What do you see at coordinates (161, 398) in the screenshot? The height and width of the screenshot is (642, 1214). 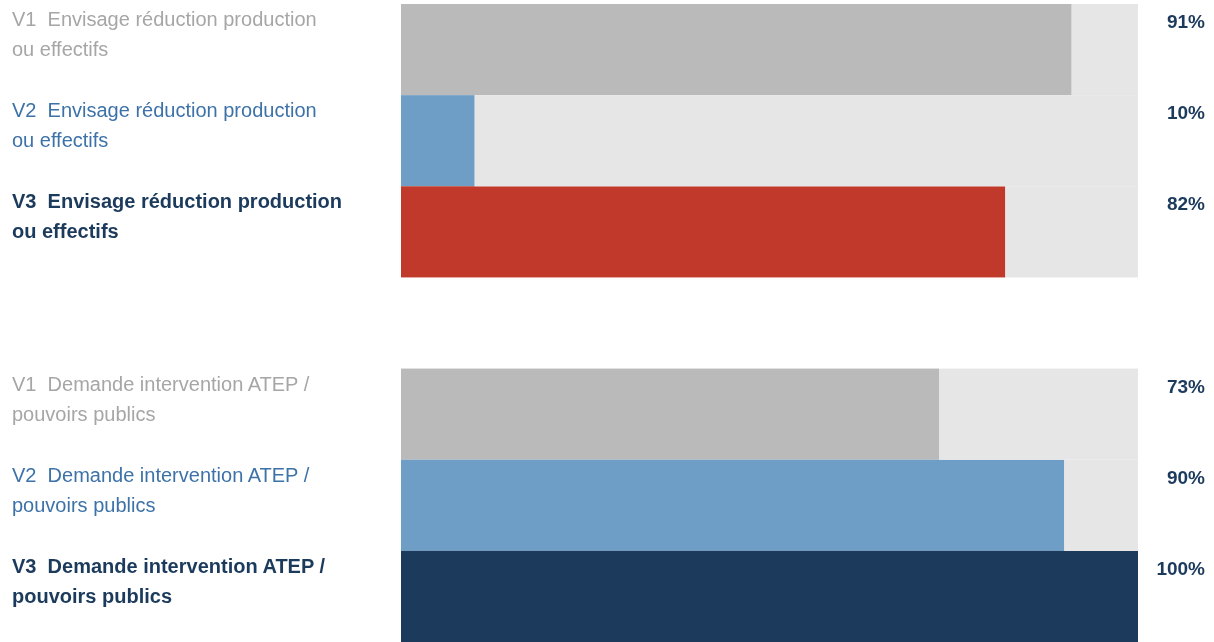 I see `y-tick-label: V1 Demande intervention ATEP / pouvoirs publics` at bounding box center [161, 398].